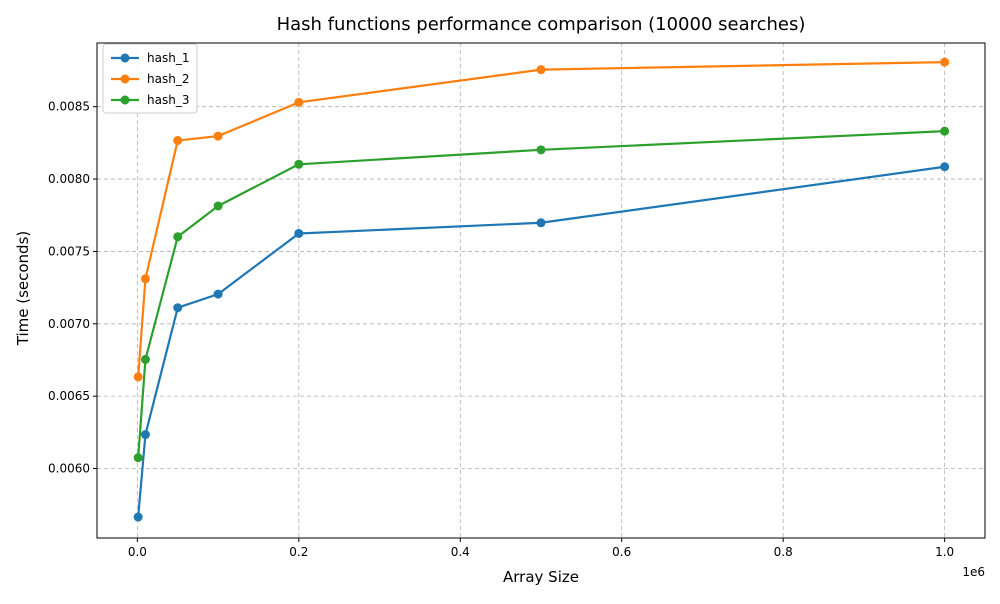  Describe the element at coordinates (69, 469) in the screenshot. I see `y-tick-label: 0.0060` at that location.